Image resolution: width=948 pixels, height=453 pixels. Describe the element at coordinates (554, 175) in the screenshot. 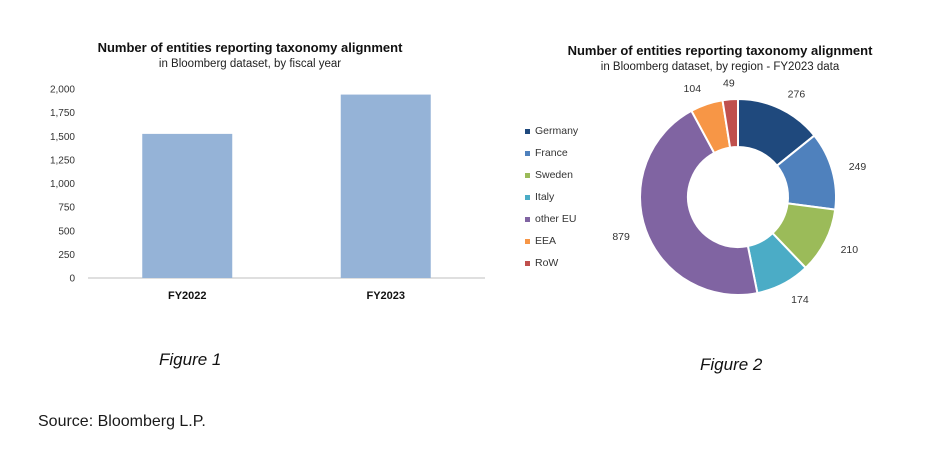

I see `legend-label: Sweden` at that location.